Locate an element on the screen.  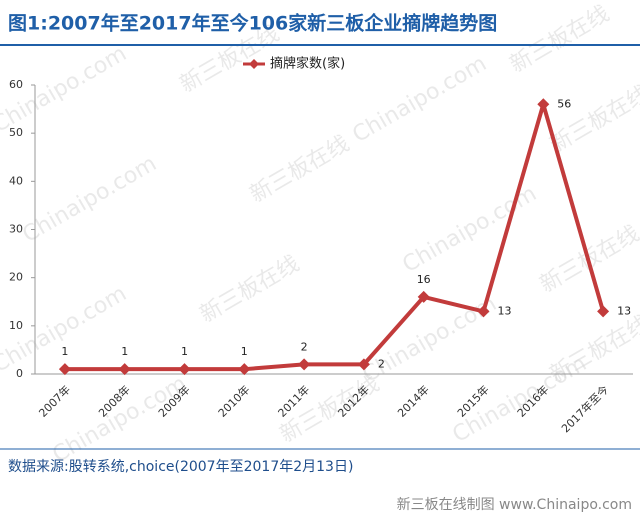
y-tick-label: 0 is located at coordinates (19, 373).